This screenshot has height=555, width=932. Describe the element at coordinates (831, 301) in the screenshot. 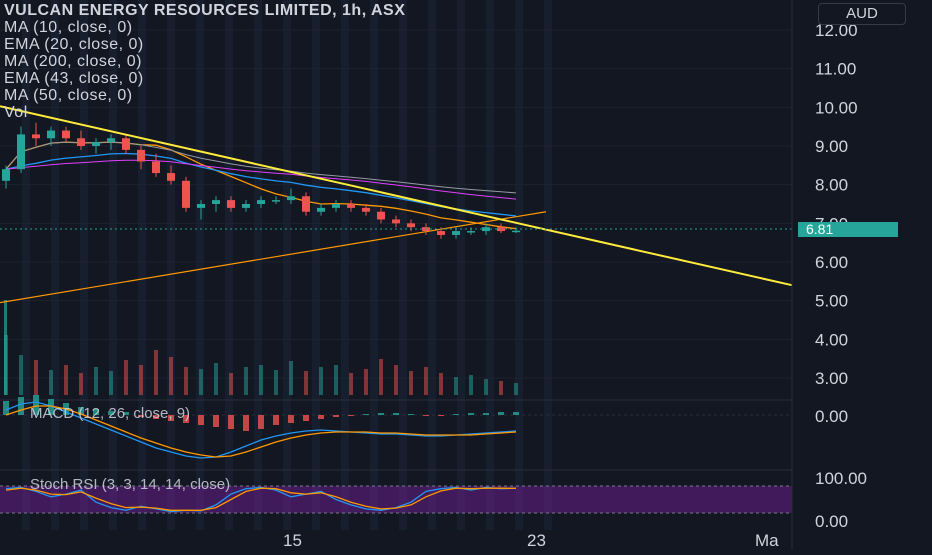

I see `price-tick-label: 5.00` at that location.